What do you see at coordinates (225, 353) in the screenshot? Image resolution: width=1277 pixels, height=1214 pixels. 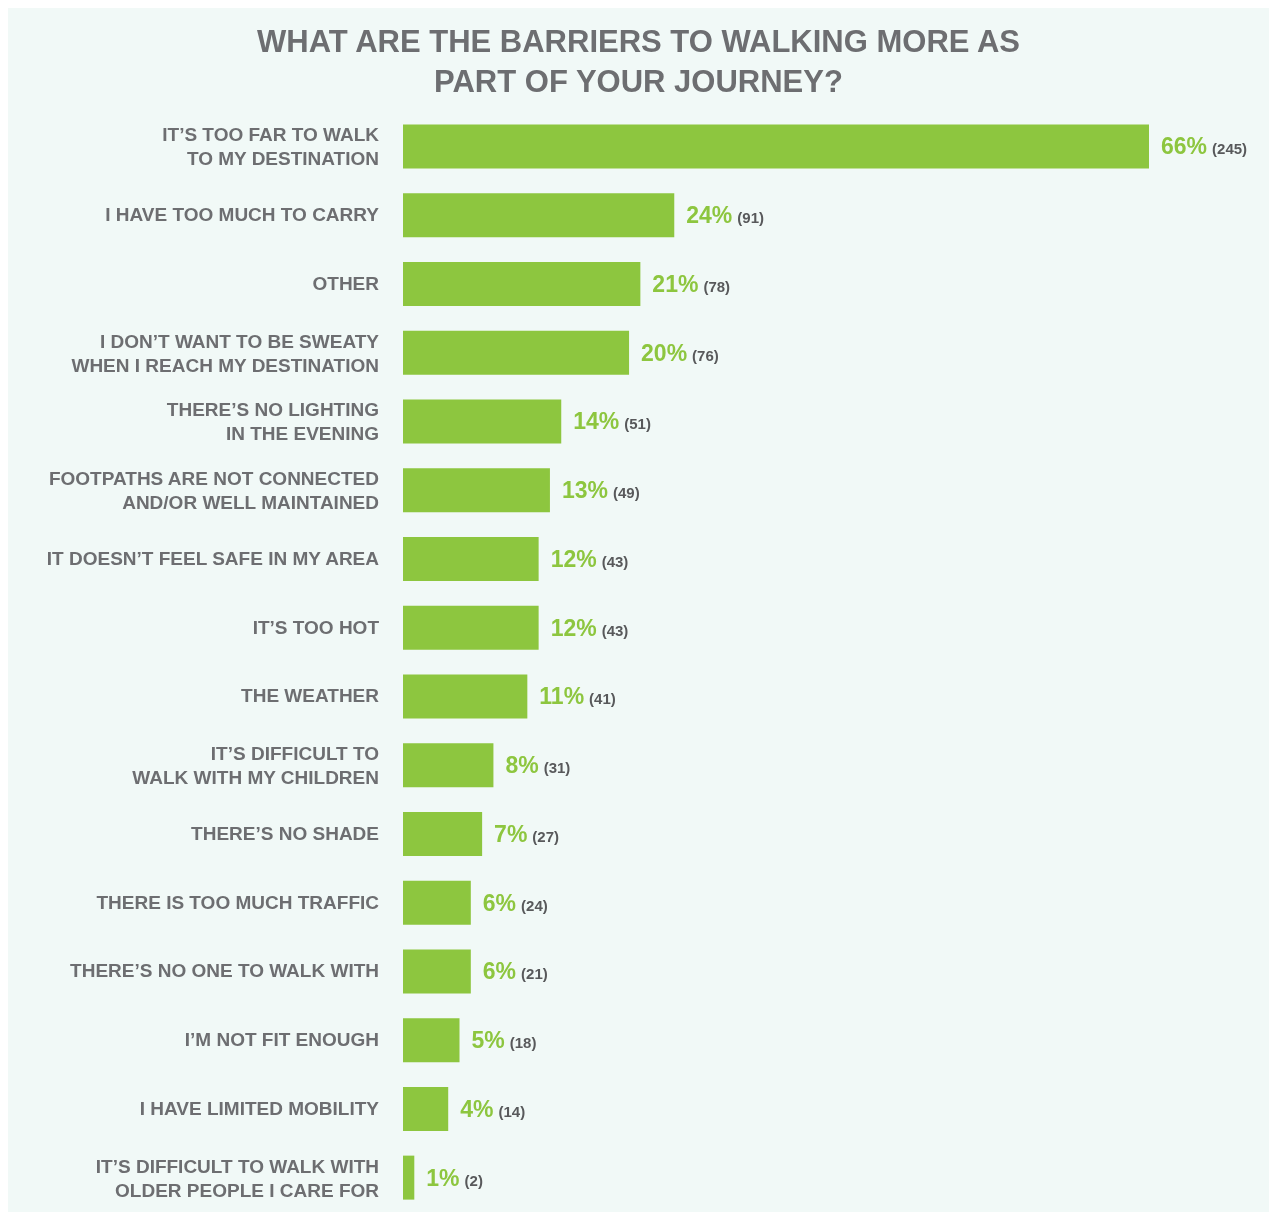 I see `y-tick-label: I DON’T WANT TO BE SWEATY WHEN I REACH MY DESTINATION` at bounding box center [225, 353].